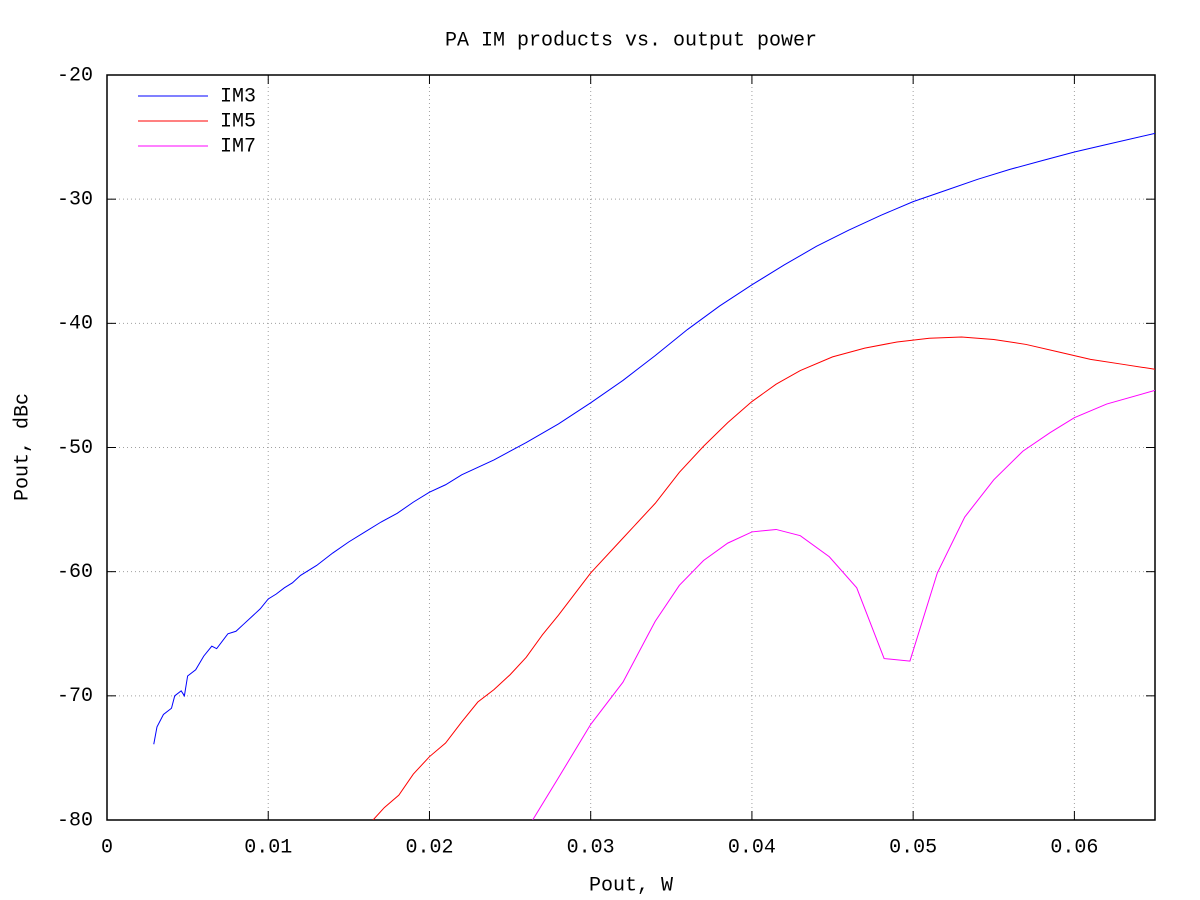  Describe the element at coordinates (75, 448) in the screenshot. I see `y-tick-label: -50` at that location.